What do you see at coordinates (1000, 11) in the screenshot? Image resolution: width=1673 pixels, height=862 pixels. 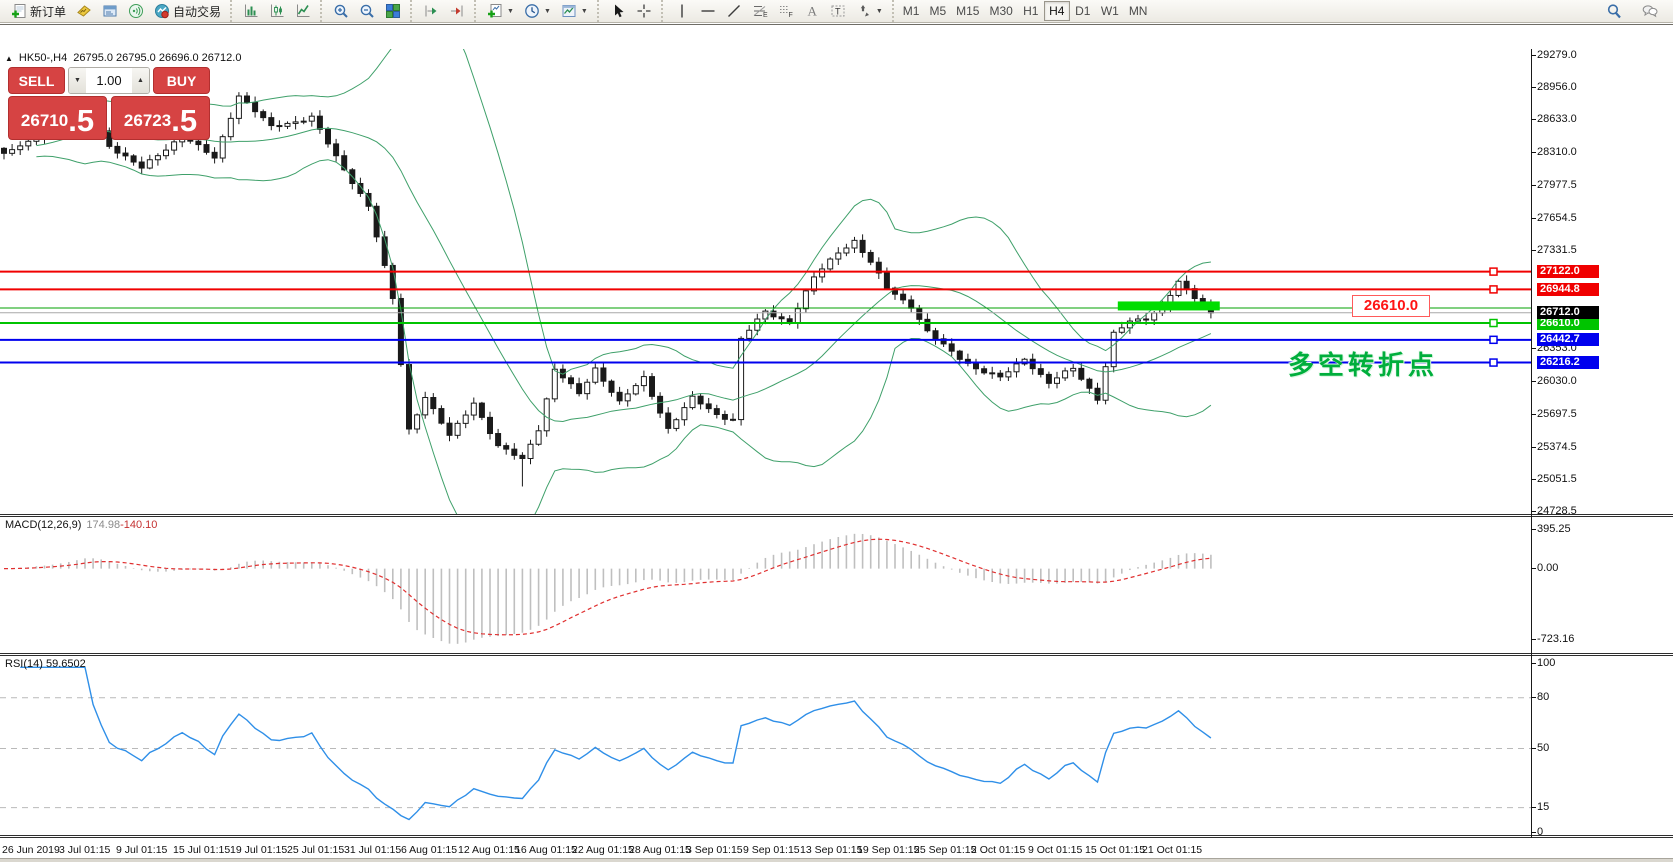 I see `timeframe-m30-button: M30` at bounding box center [1000, 11].